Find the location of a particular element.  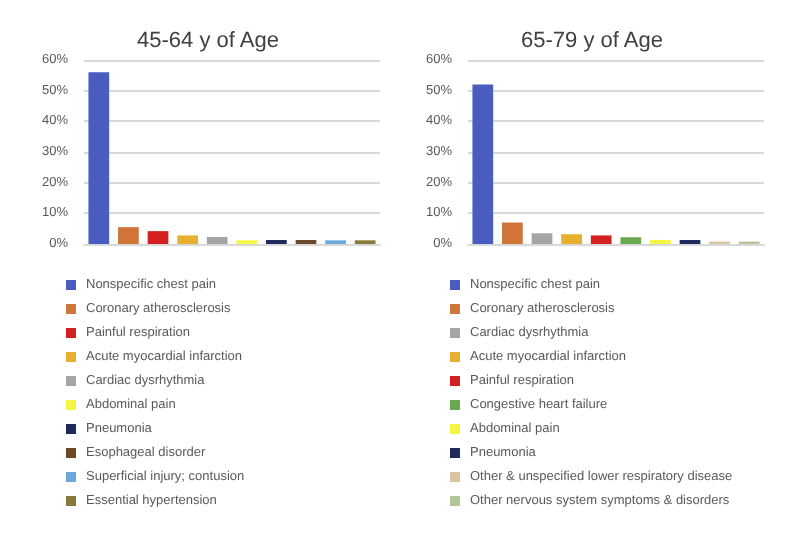

chart-title: 65-79 y of Age is located at coordinates (592, 41).